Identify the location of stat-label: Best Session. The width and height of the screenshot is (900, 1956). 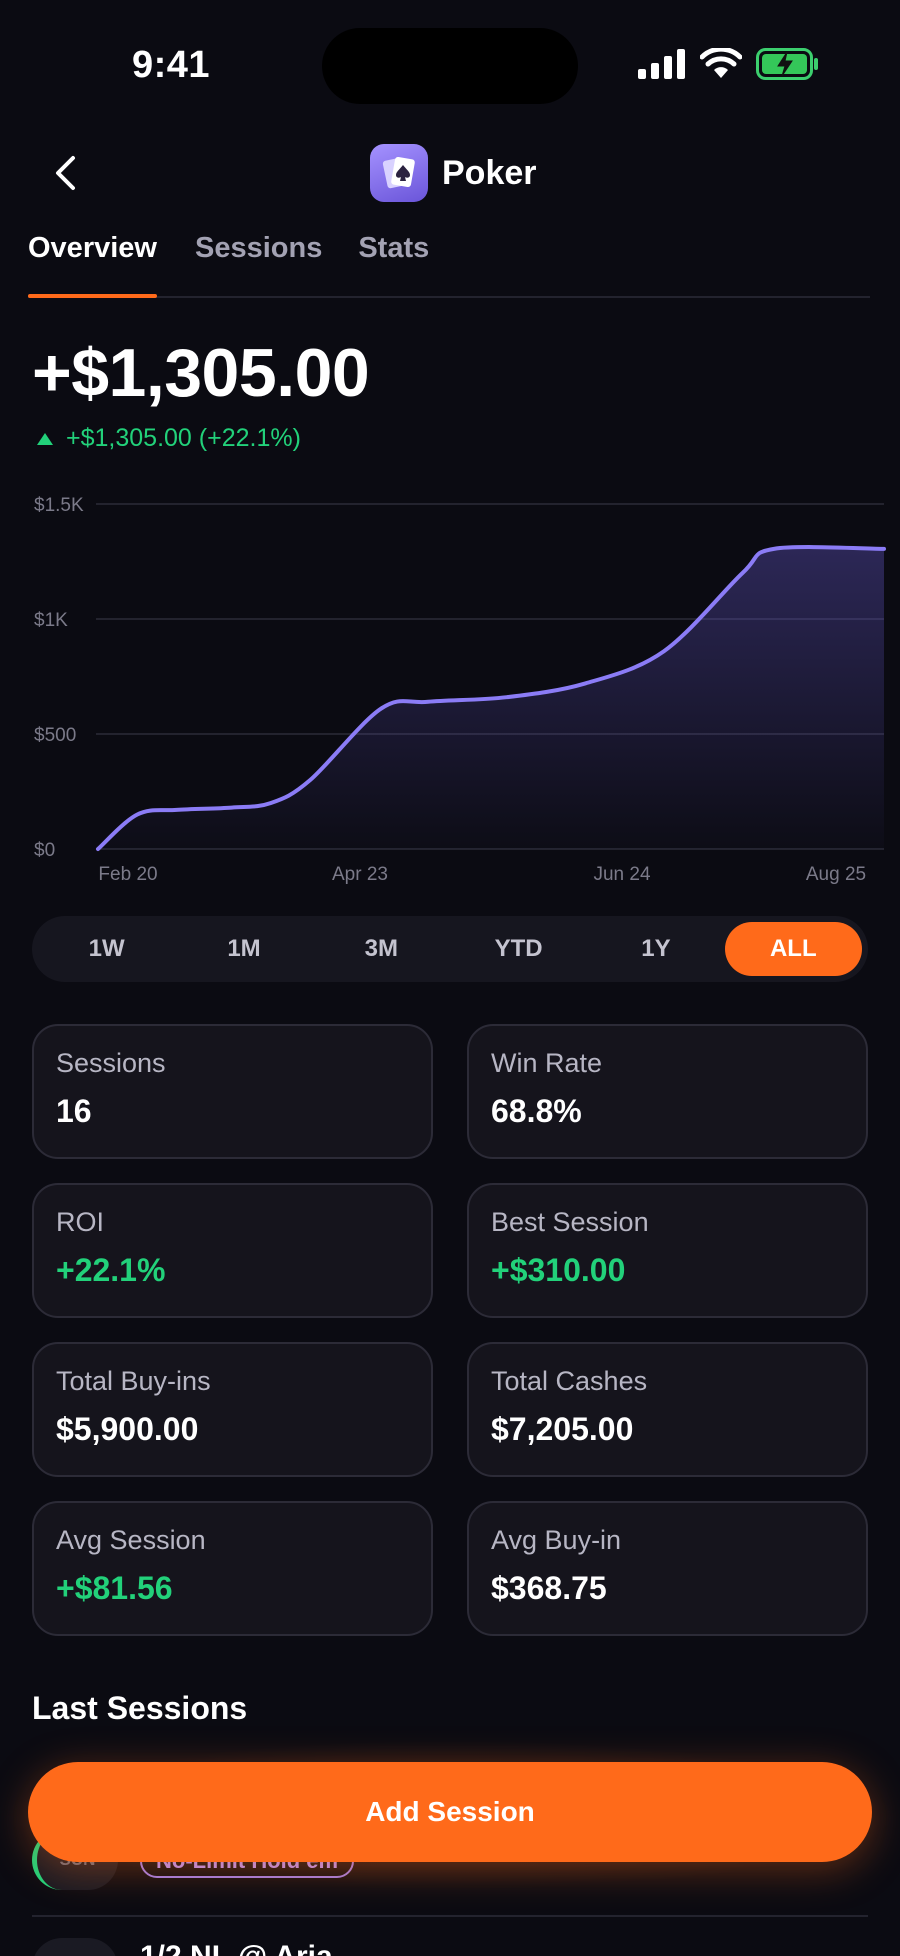
(570, 1222).